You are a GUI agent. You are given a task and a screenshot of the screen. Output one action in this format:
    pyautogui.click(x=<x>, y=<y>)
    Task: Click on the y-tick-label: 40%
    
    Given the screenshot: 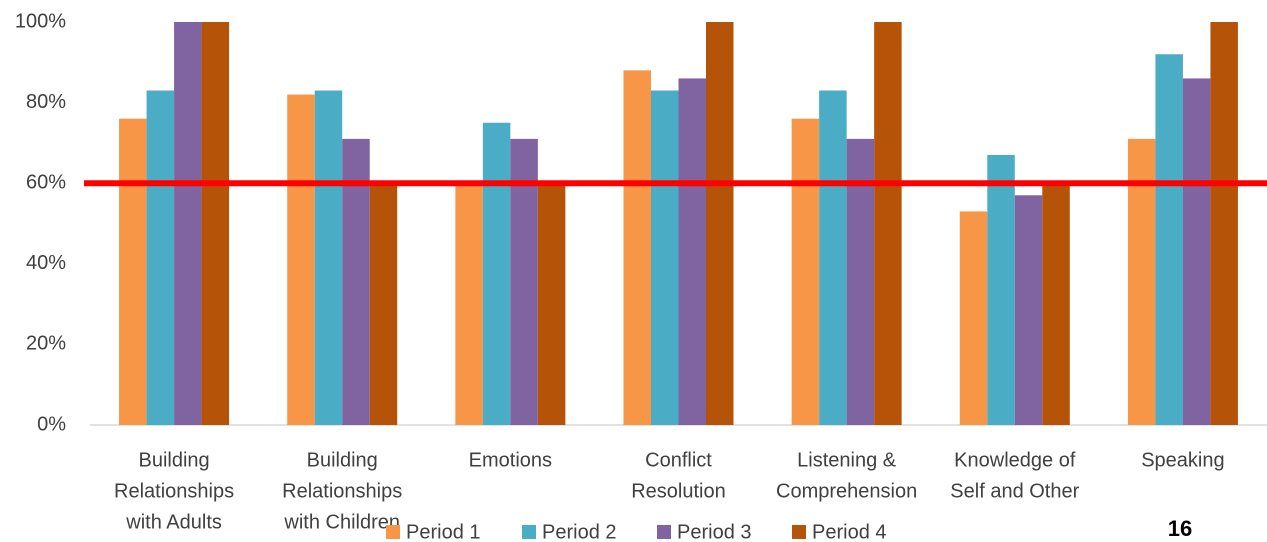 What is the action you would take?
    pyautogui.click(x=46, y=263)
    